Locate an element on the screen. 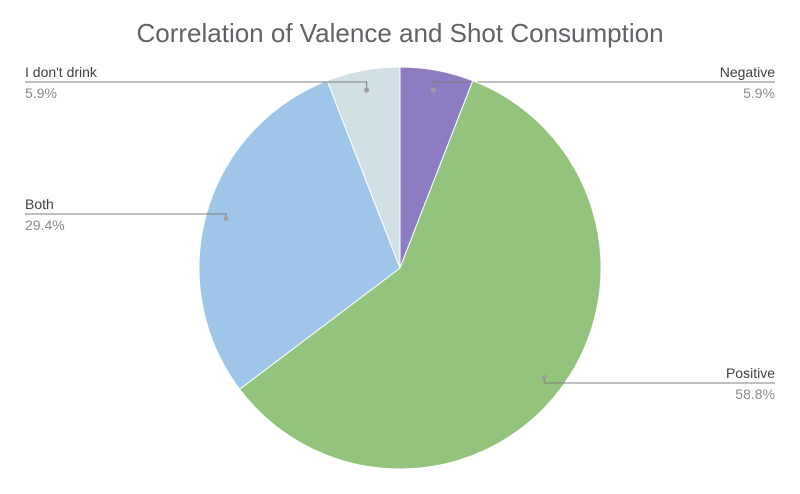 The image size is (800, 494). slice-label-both: Both is located at coordinates (39, 204).